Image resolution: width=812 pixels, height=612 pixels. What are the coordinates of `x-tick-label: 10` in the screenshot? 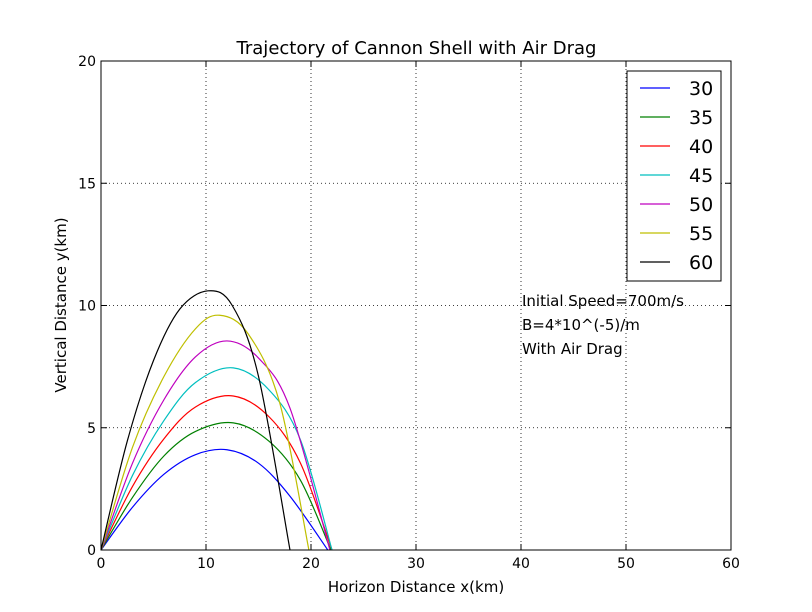 It's located at (206, 564).